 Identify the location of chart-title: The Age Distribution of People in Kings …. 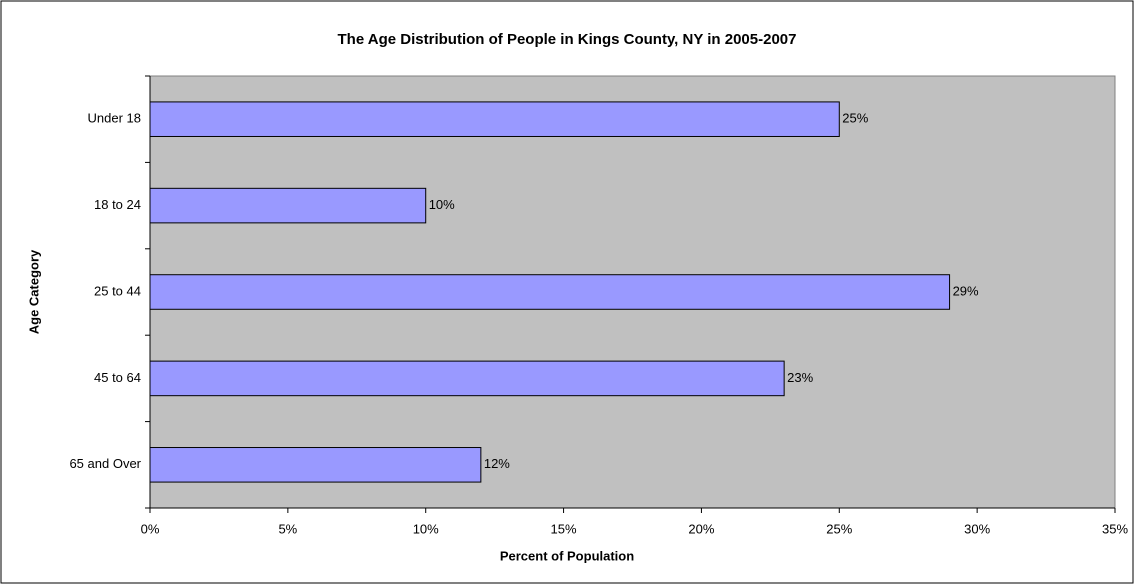
(567, 39).